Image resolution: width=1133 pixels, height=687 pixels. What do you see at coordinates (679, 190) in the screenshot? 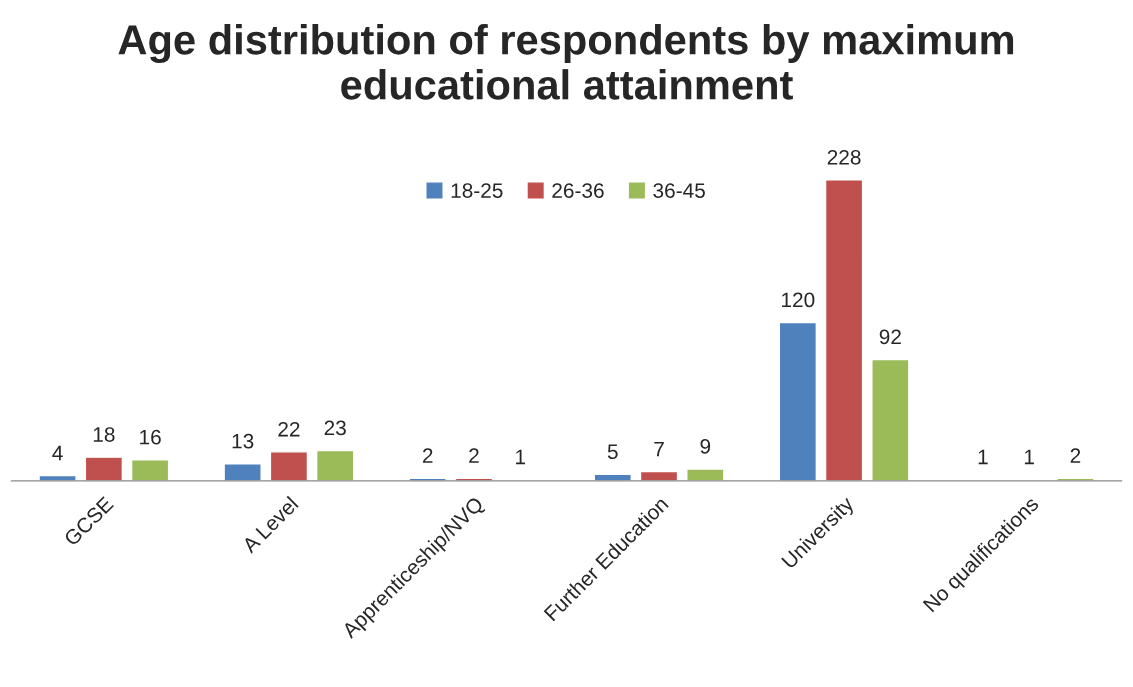
I see `legend-label: 36-45` at bounding box center [679, 190].